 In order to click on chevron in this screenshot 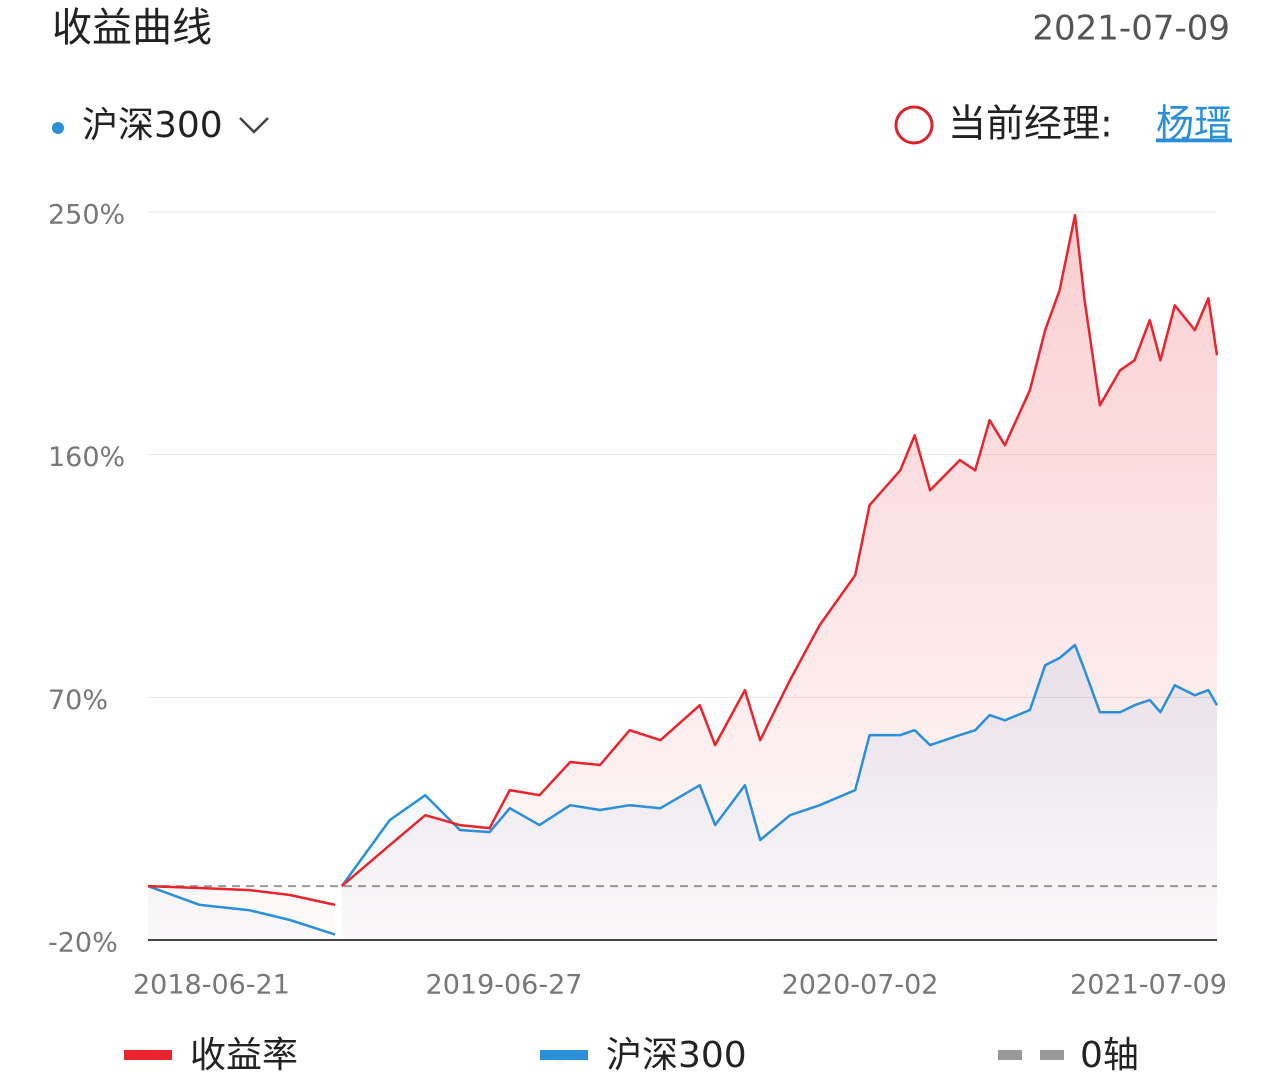, I will do `click(254, 125)`.